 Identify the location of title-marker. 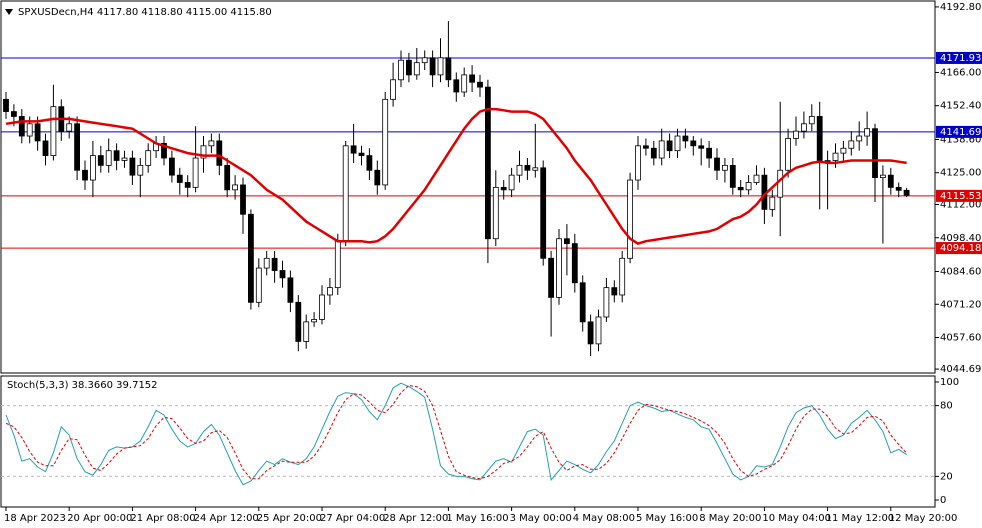
(9, 12).